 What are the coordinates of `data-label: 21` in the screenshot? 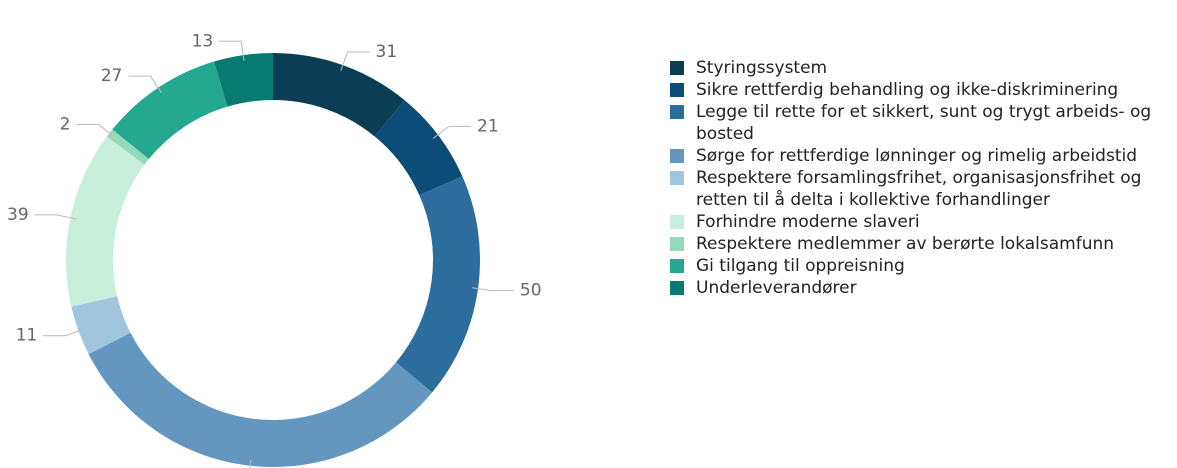 It's located at (488, 126).